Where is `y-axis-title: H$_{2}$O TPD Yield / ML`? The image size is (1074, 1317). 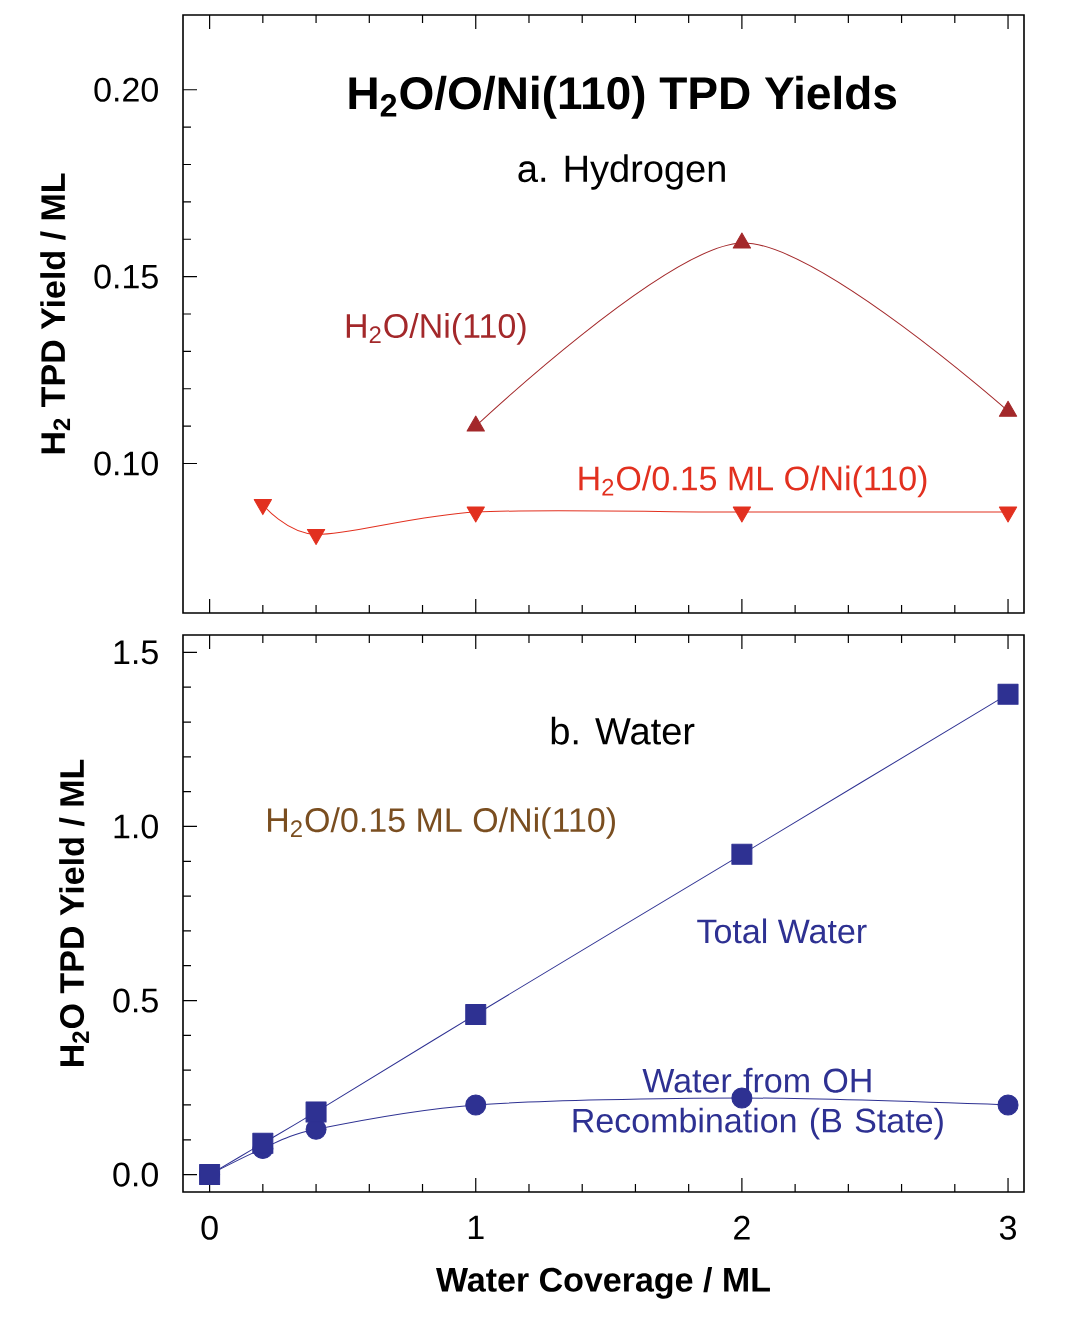 y-axis-title: H$_{2}$O TPD Yield / ML is located at coordinates (74, 912).